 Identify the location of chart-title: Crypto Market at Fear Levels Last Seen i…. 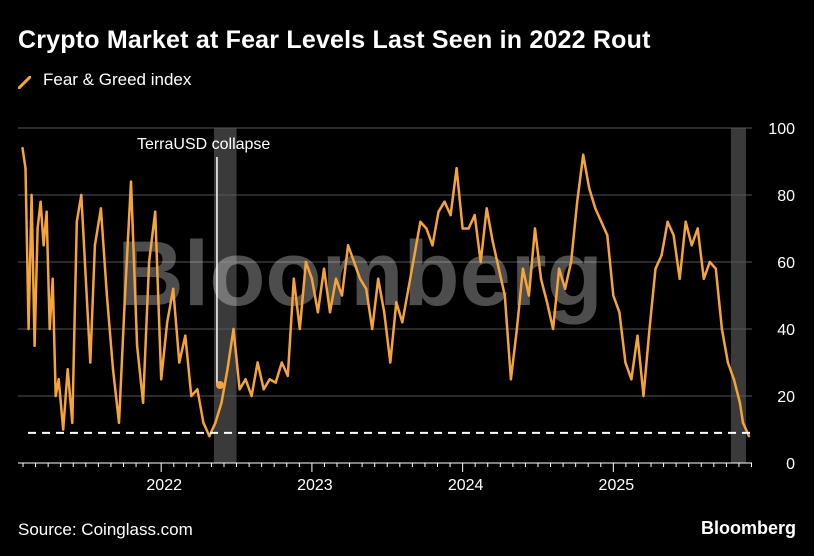
(334, 40).